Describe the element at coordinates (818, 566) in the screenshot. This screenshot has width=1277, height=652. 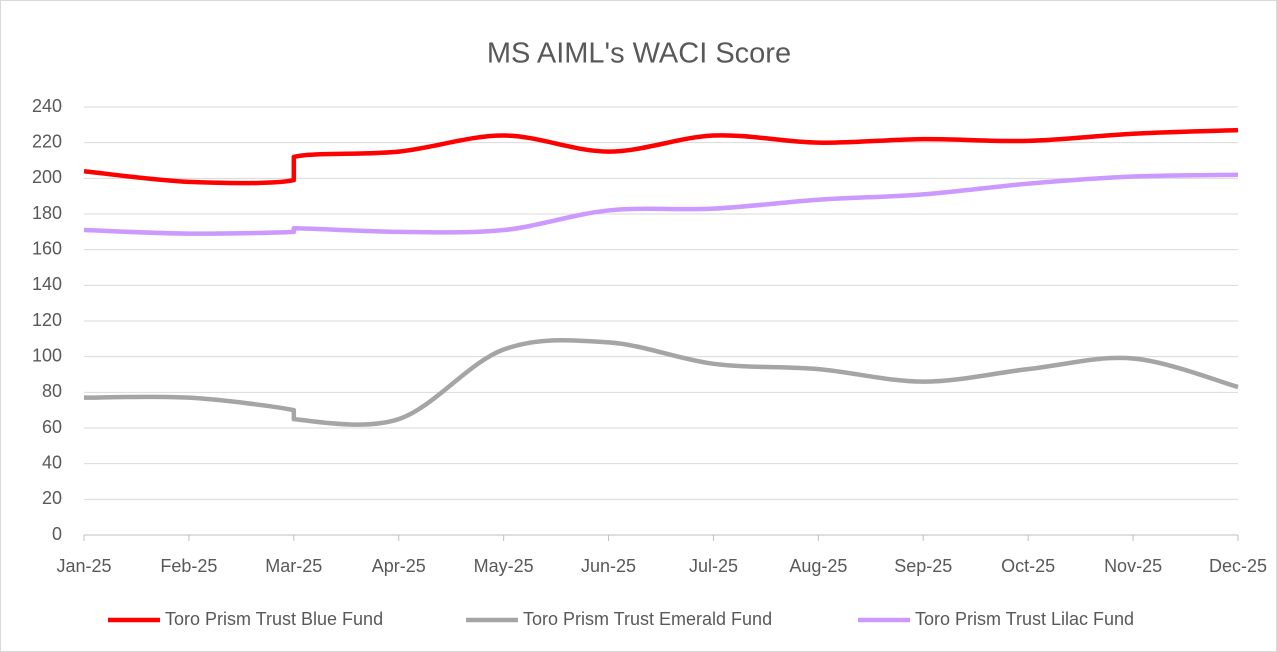
I see `x-tick-label: Aug-25` at that location.